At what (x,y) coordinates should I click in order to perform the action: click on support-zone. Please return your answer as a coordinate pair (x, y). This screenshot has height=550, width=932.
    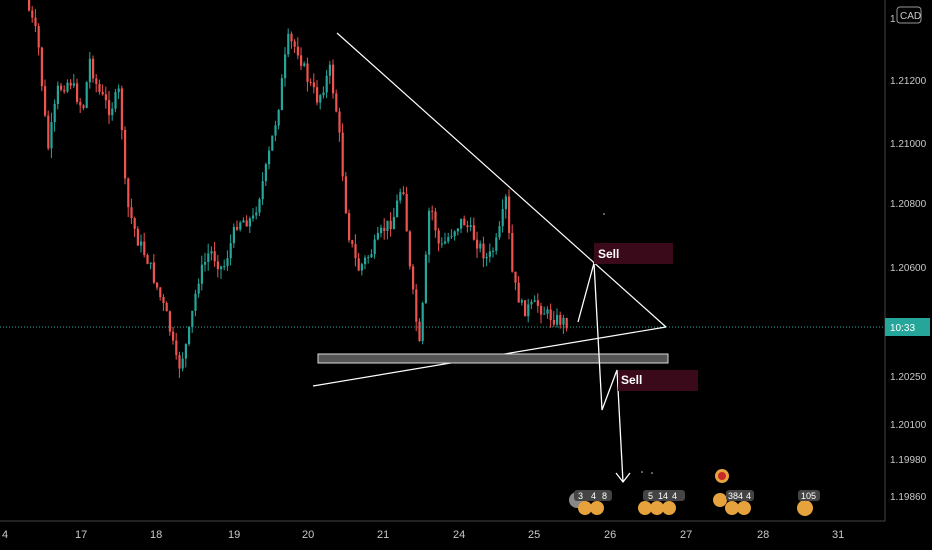
    Looking at the image, I should click on (493, 358).